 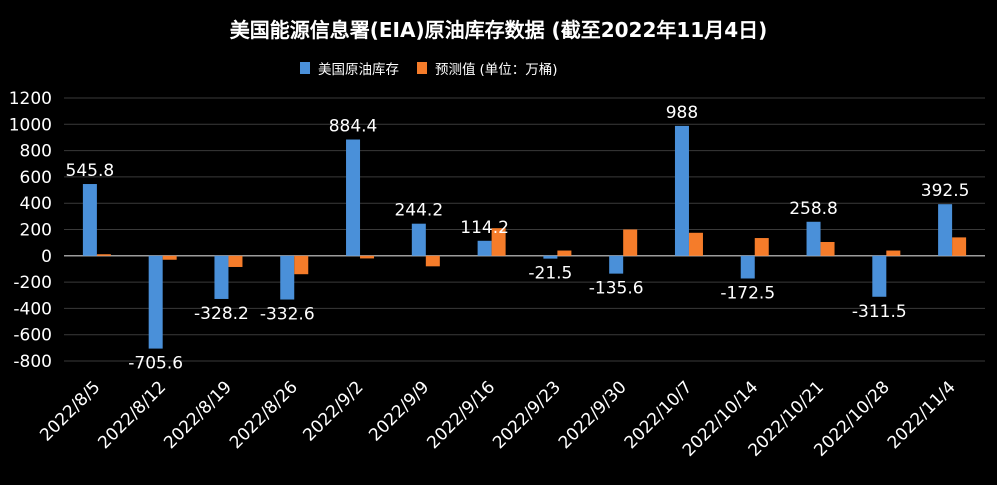 I want to click on x-tick-label: 2022/8/5, so click(x=70, y=411).